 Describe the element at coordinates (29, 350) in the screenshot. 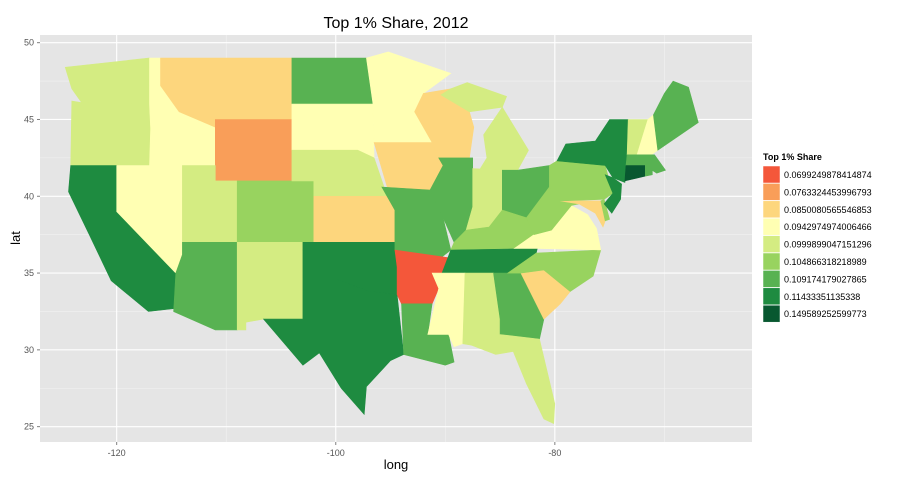

I see `y-tick-label: 30` at that location.